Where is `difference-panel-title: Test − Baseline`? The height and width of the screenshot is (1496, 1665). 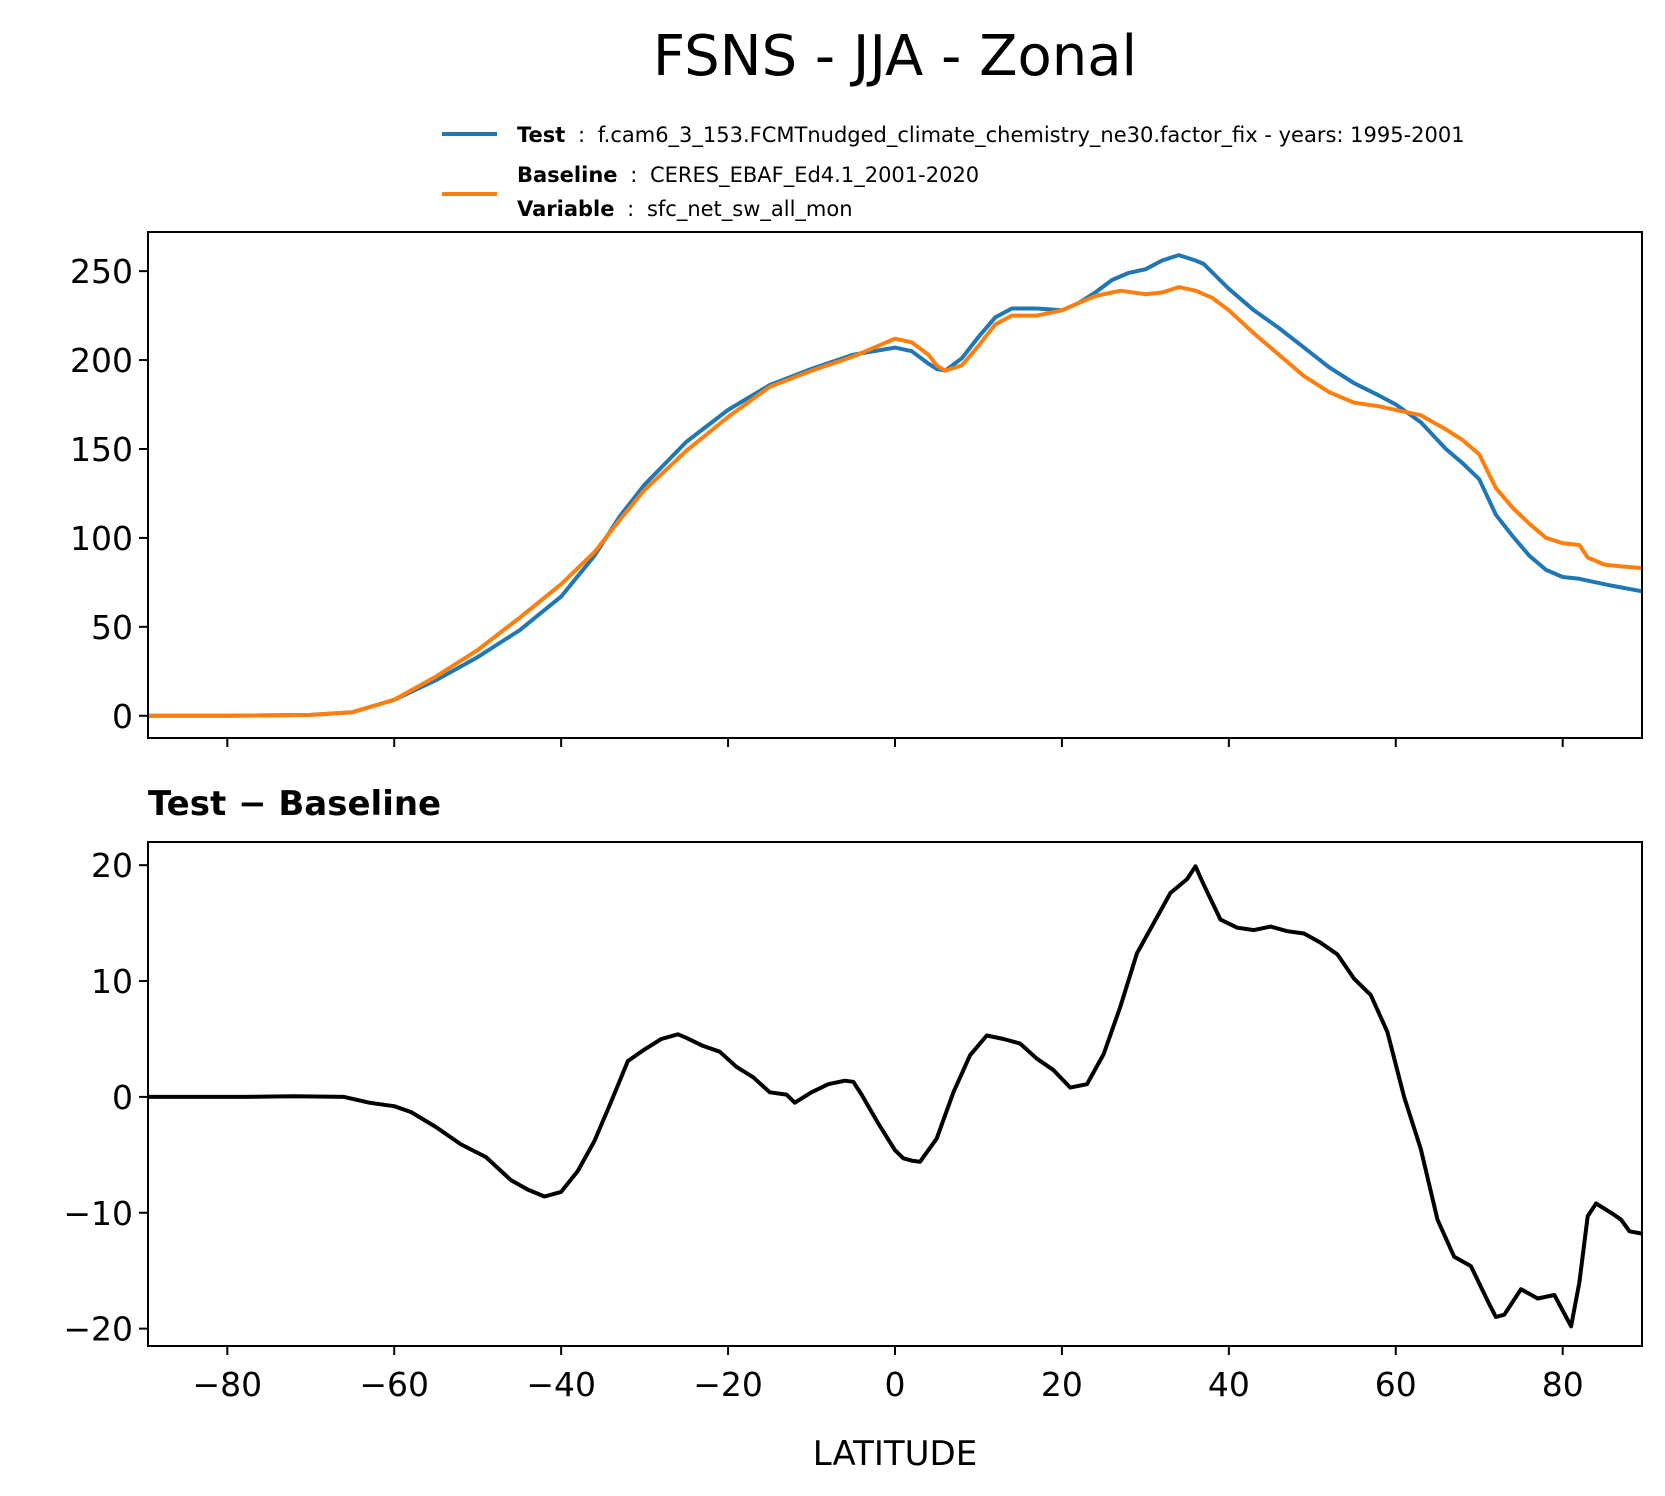
difference-panel-title: Test − Baseline is located at coordinates (294, 804).